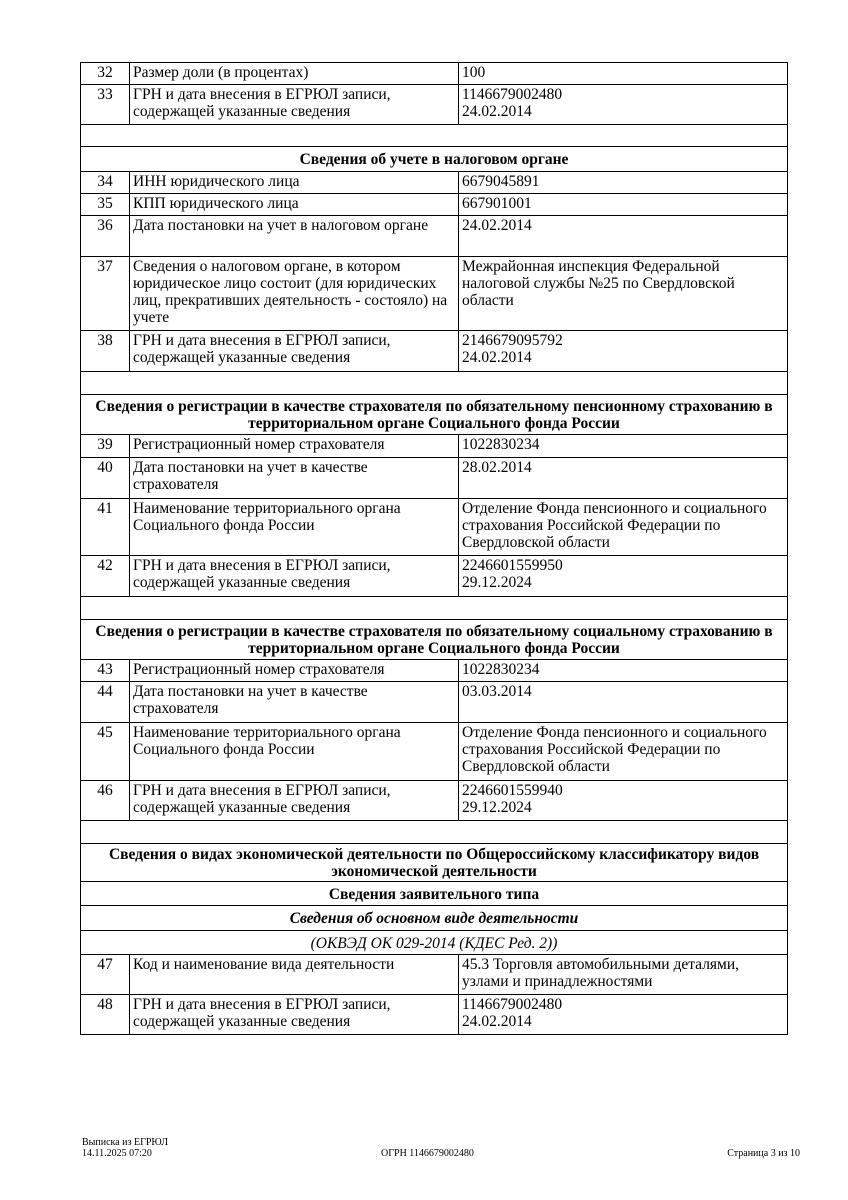  What do you see at coordinates (105, 104) in the screenshot?
I see `row-number: 33` at bounding box center [105, 104].